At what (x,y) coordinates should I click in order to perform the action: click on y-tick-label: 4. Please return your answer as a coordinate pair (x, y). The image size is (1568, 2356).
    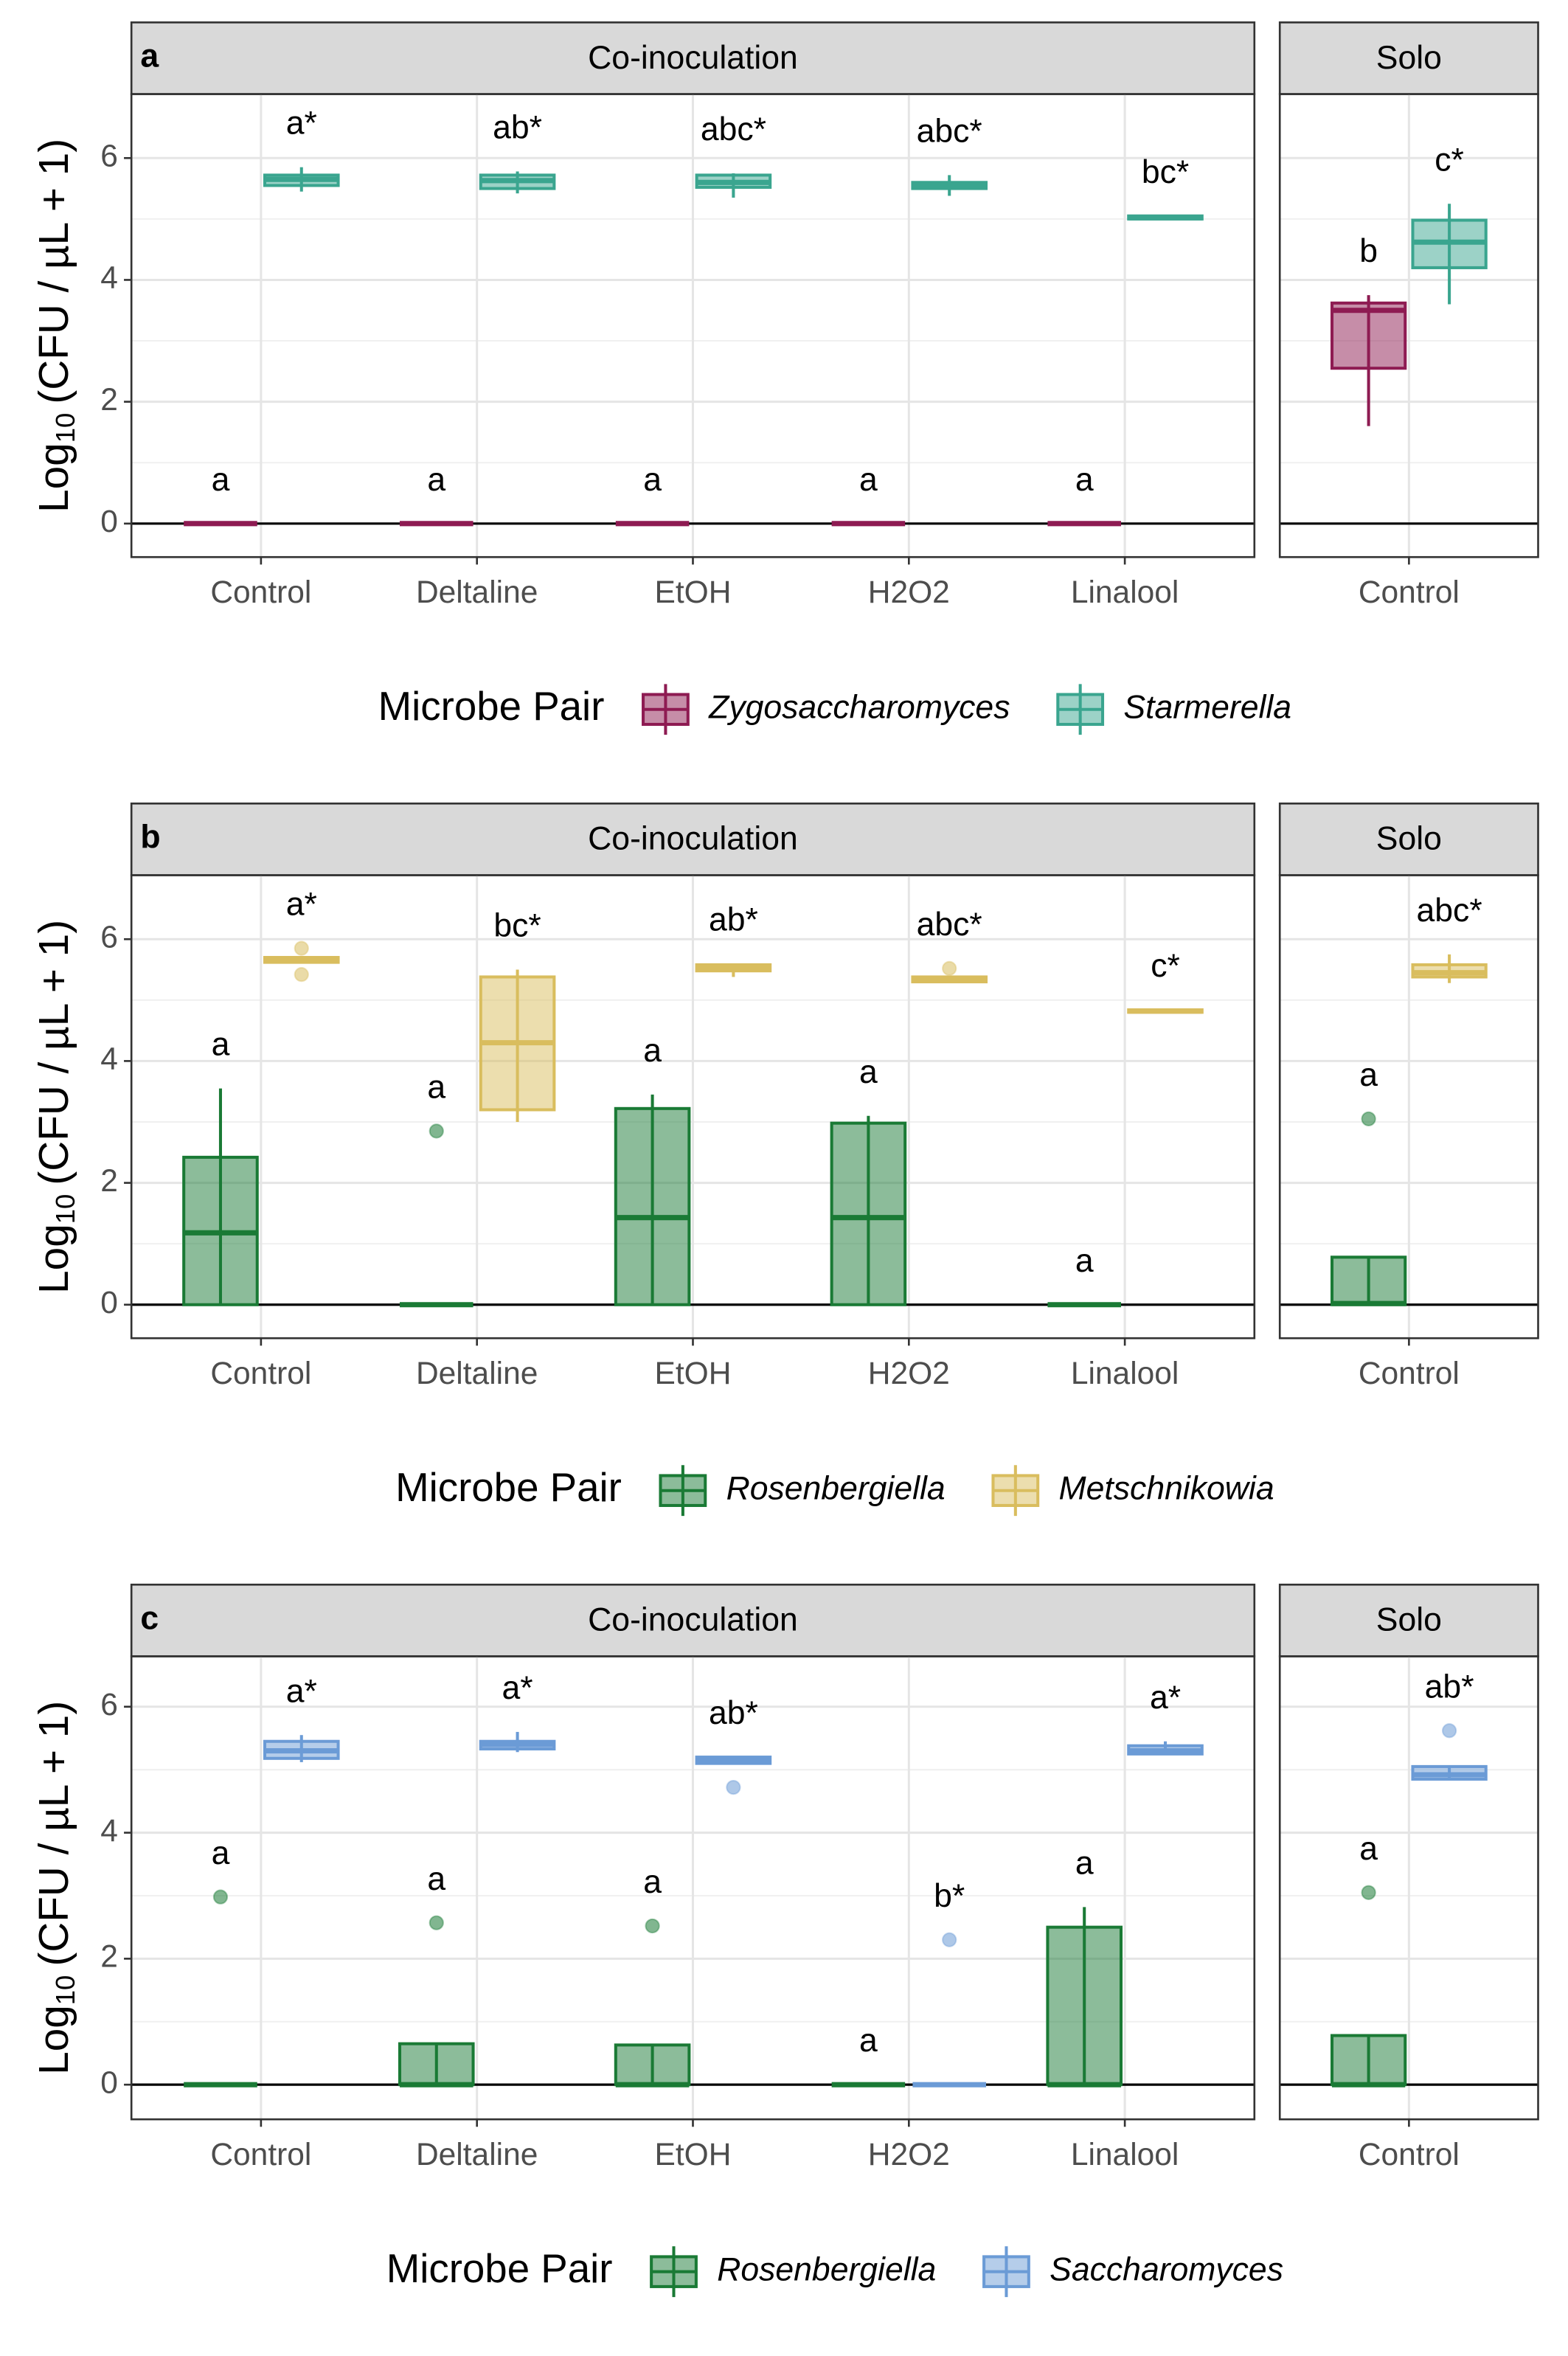
    Looking at the image, I should click on (109, 1831).